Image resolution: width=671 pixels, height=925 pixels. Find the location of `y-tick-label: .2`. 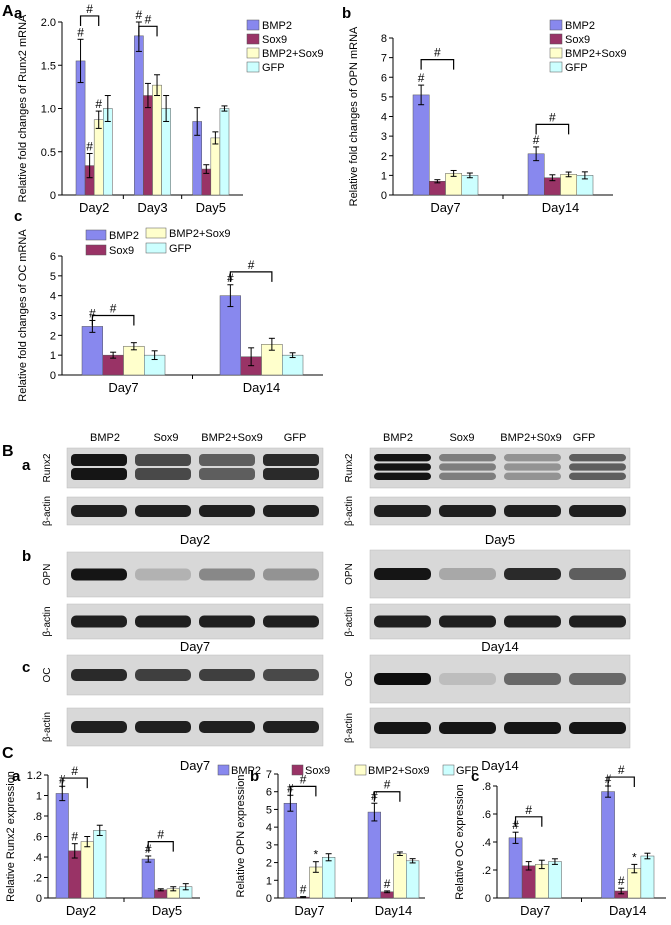

y-tick-label: .2 is located at coordinates (37, 879).